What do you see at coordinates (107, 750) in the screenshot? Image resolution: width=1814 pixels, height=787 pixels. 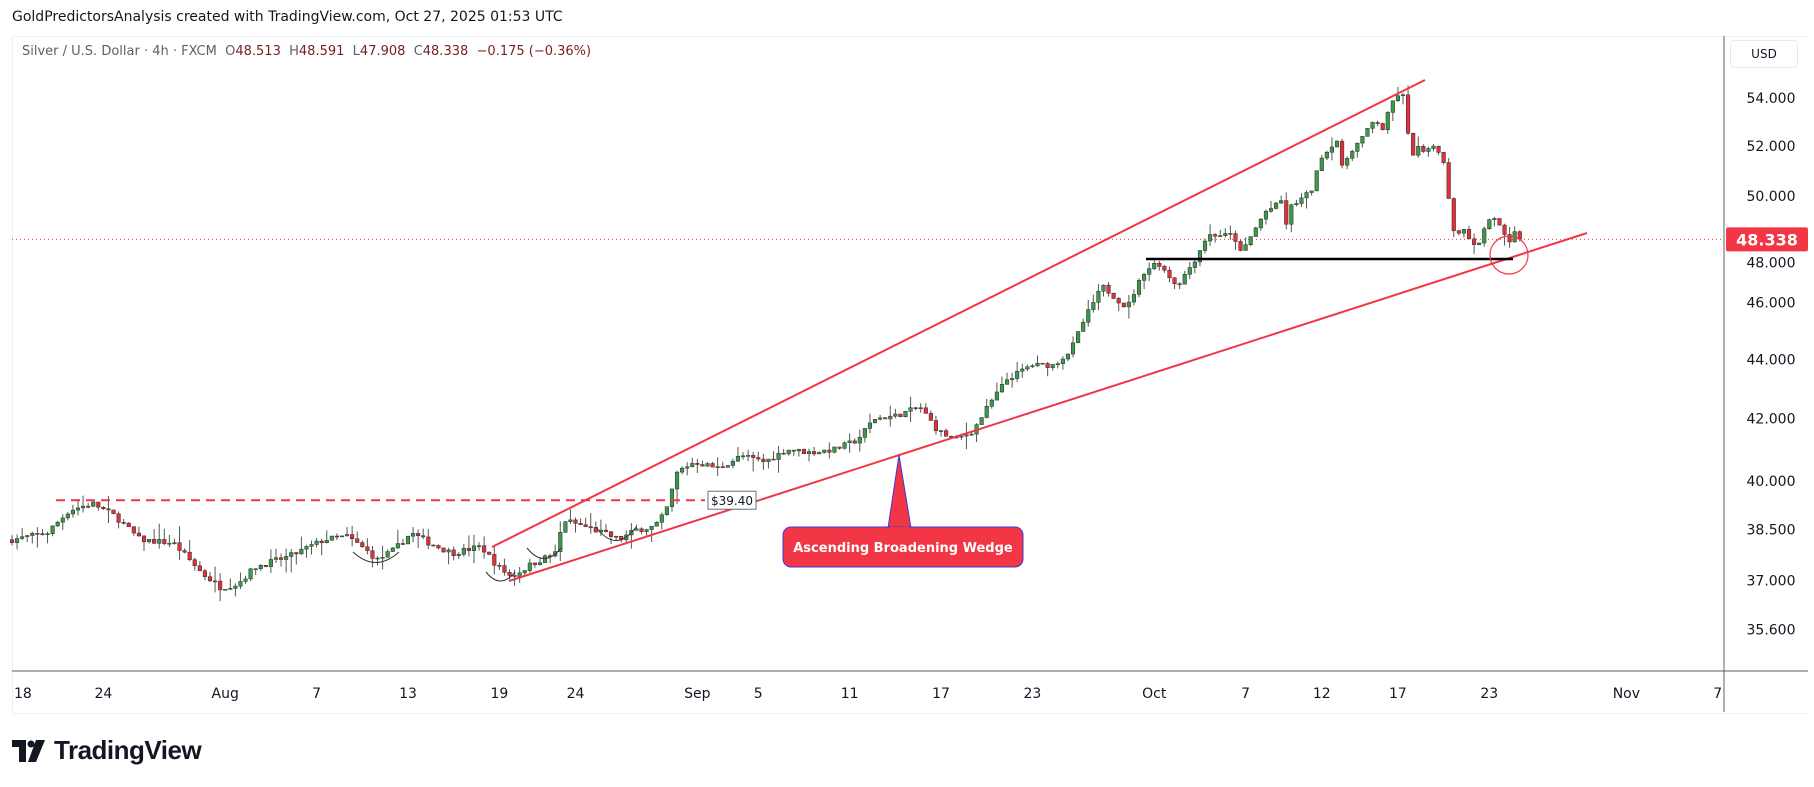 I see `tradingview-logo: TradingView` at bounding box center [107, 750].